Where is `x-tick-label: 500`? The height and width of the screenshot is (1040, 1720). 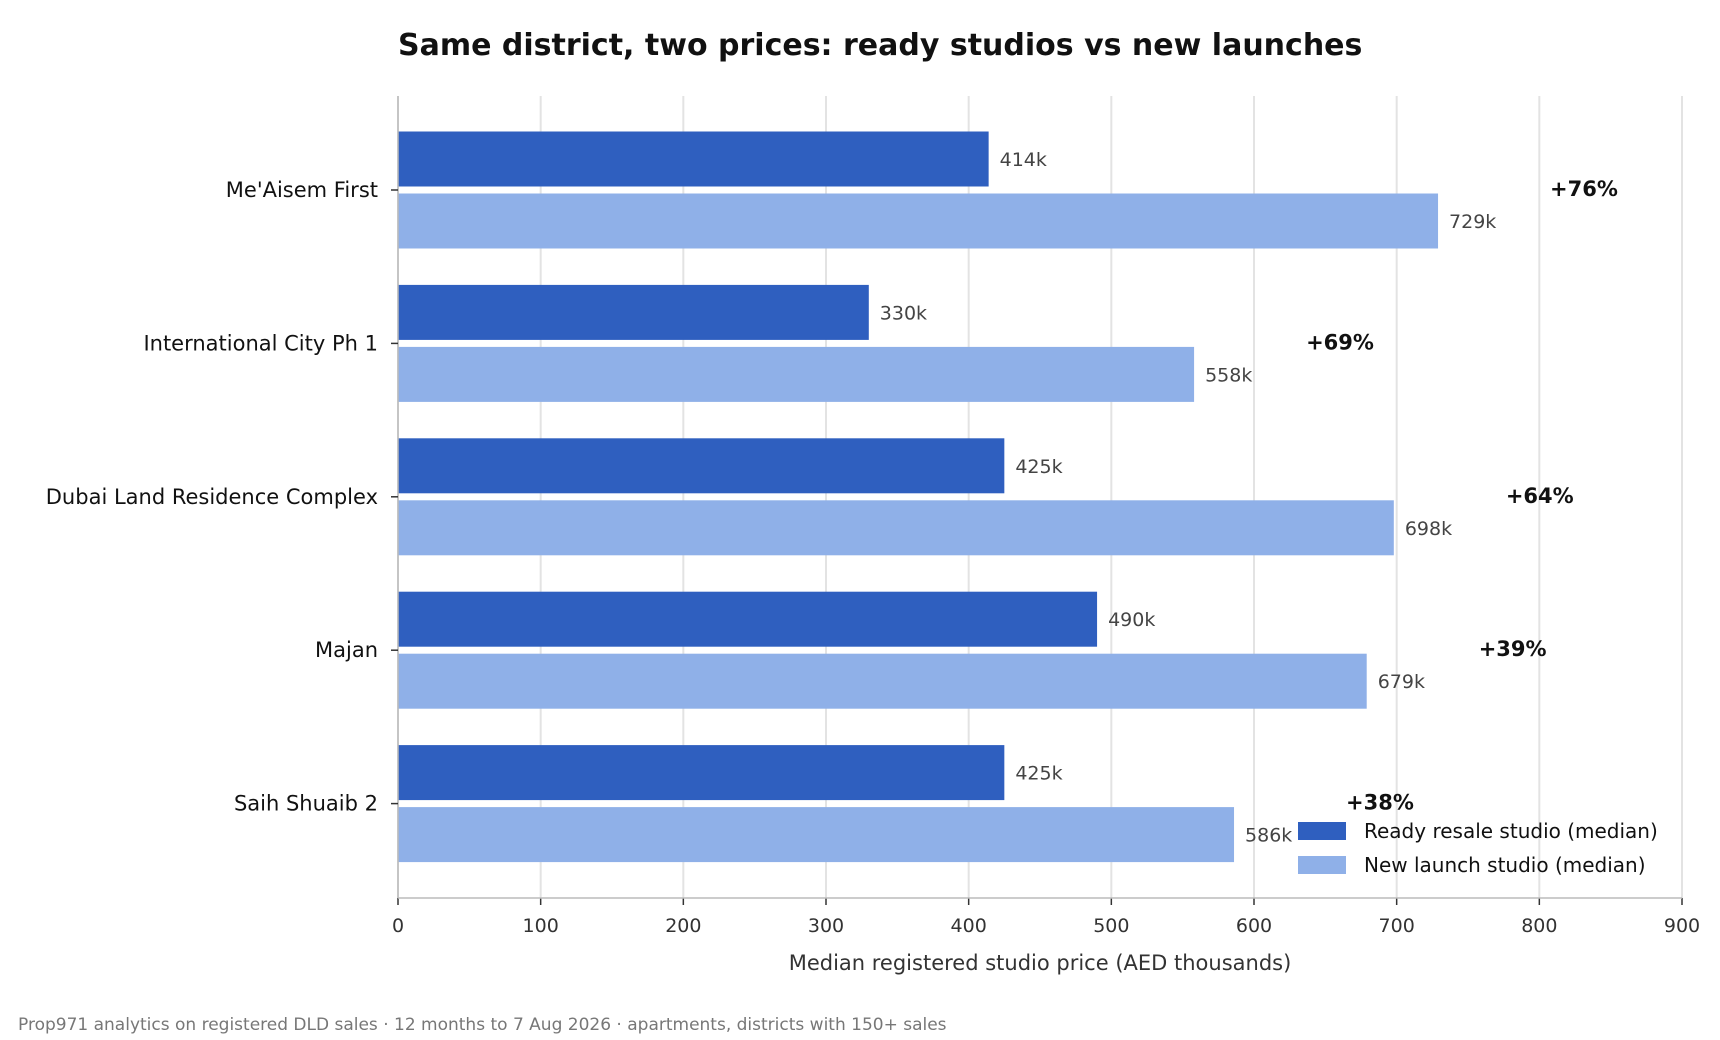 x-tick-label: 500 is located at coordinates (1111, 926).